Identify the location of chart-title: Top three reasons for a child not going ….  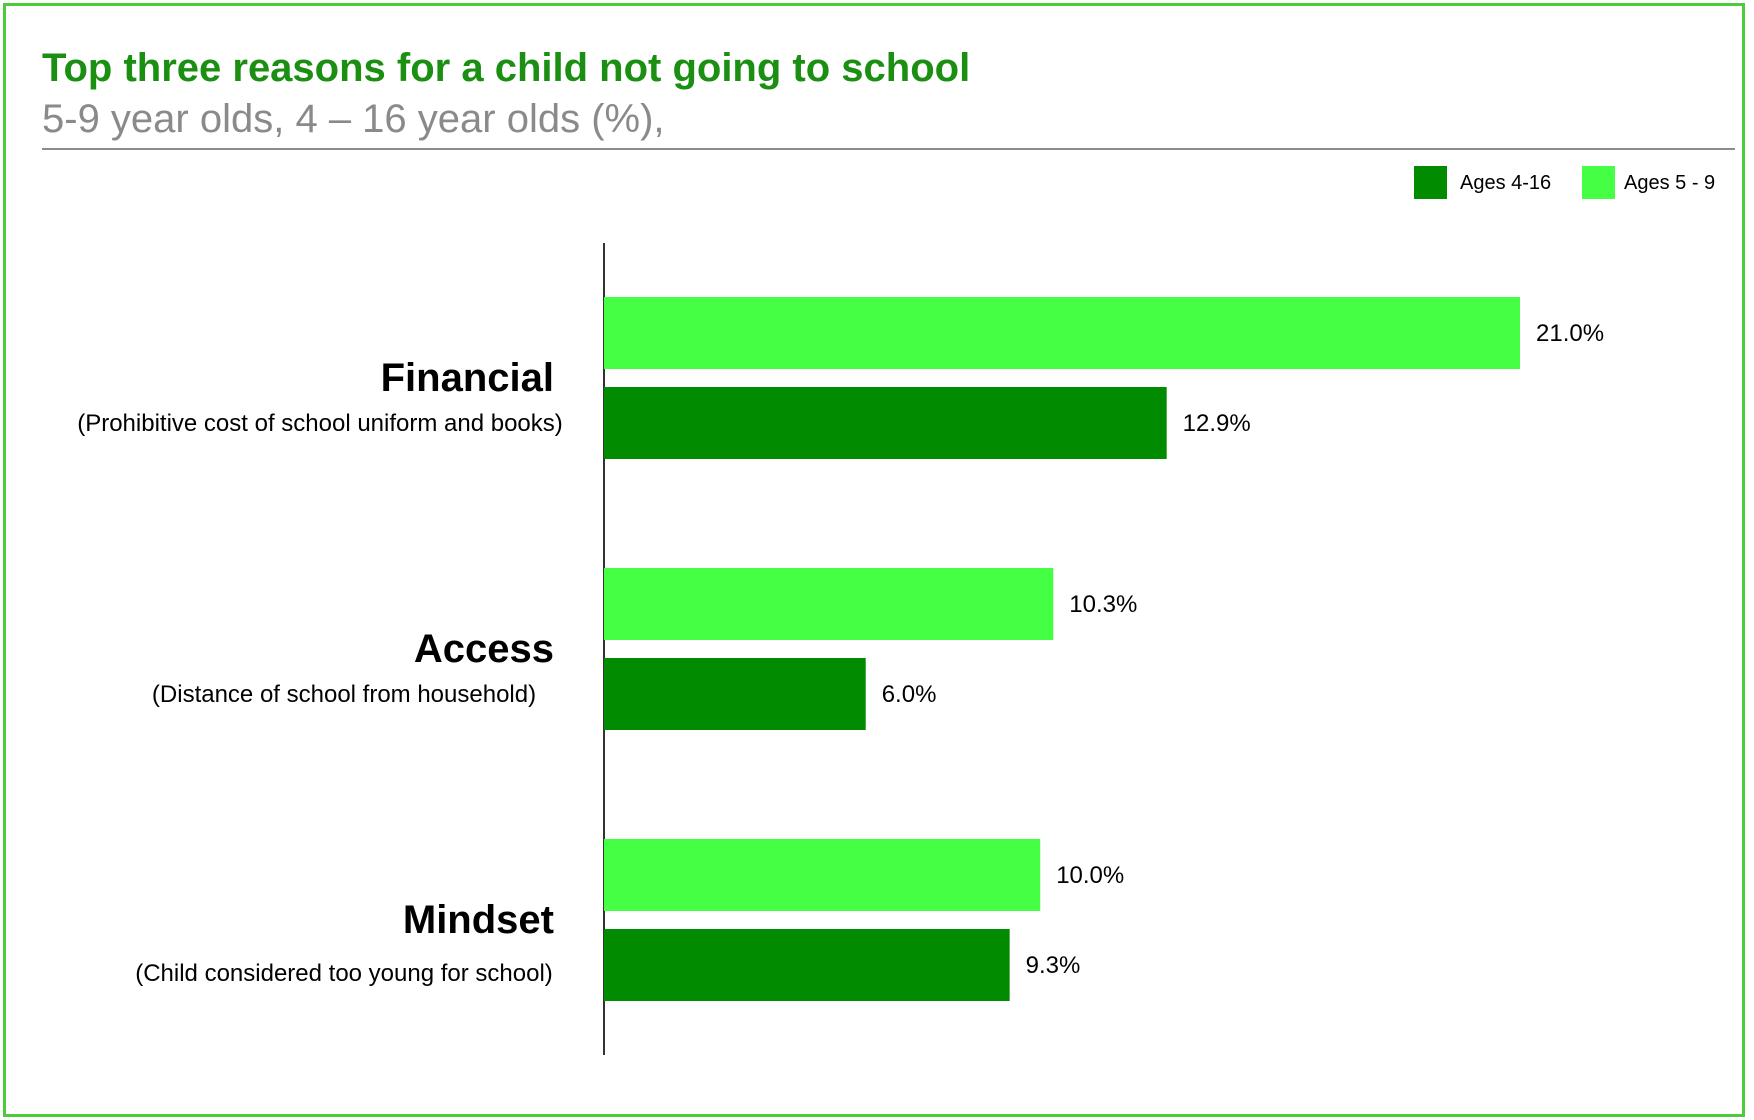
(506, 68).